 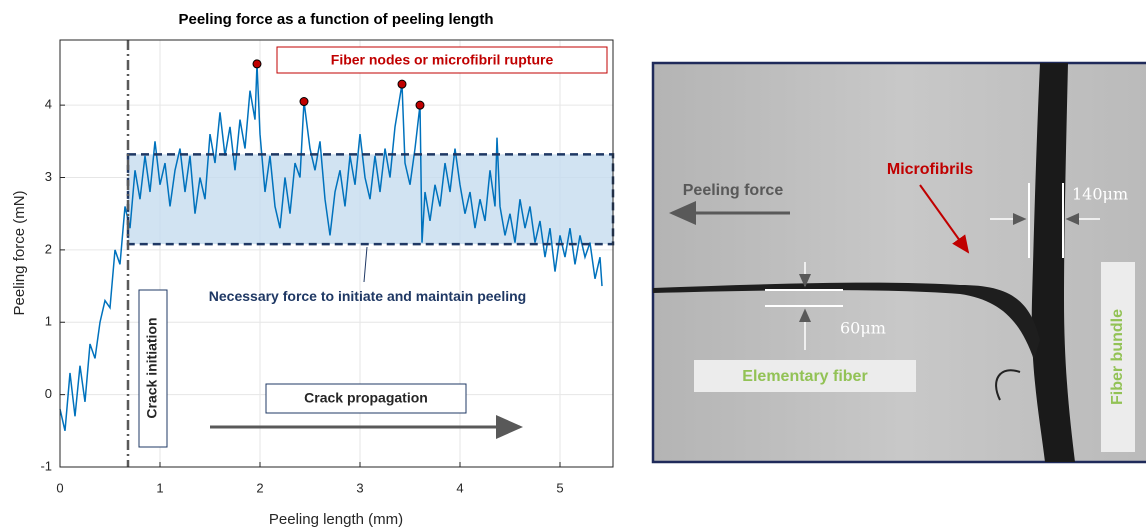 What do you see at coordinates (46, 465) in the screenshot?
I see `y-tick-label: -1` at bounding box center [46, 465].